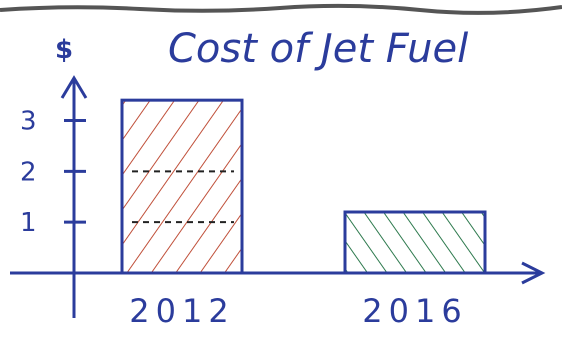 The width and height of the screenshot is (562, 339). I want to click on bar-2012, so click(182, 186).